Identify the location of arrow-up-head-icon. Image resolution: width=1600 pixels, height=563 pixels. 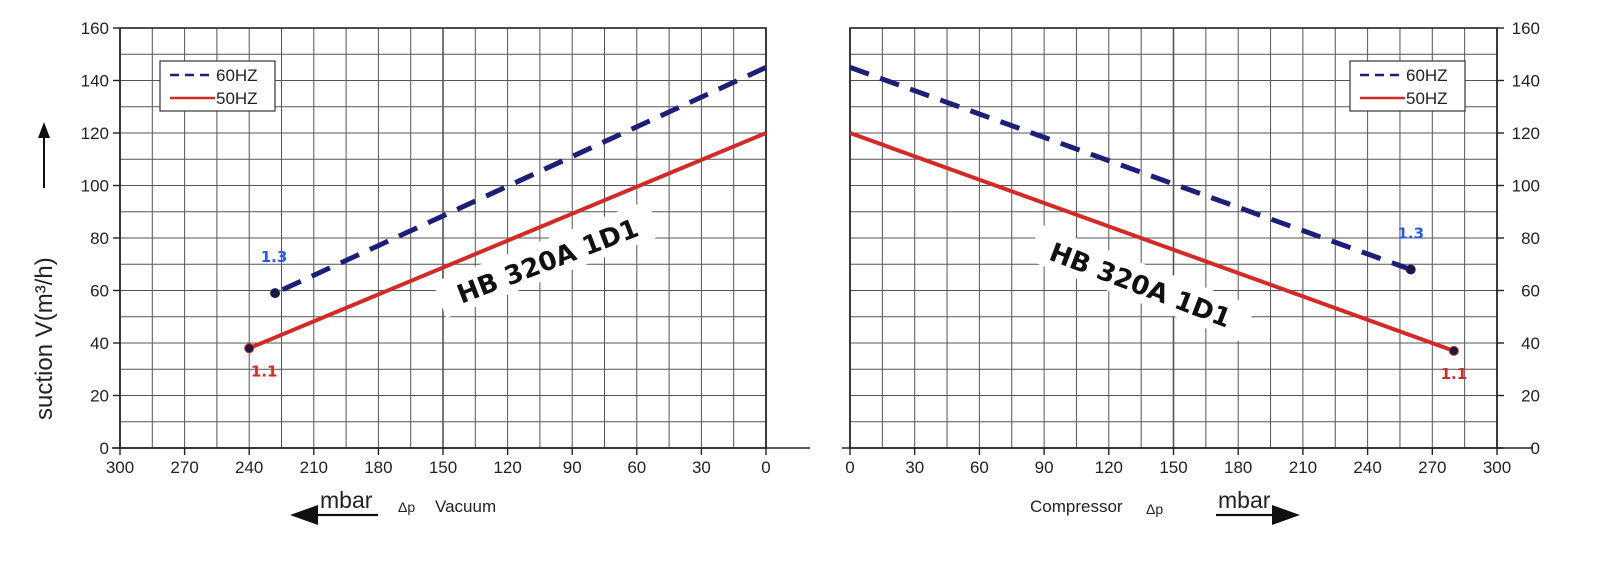
(44, 130).